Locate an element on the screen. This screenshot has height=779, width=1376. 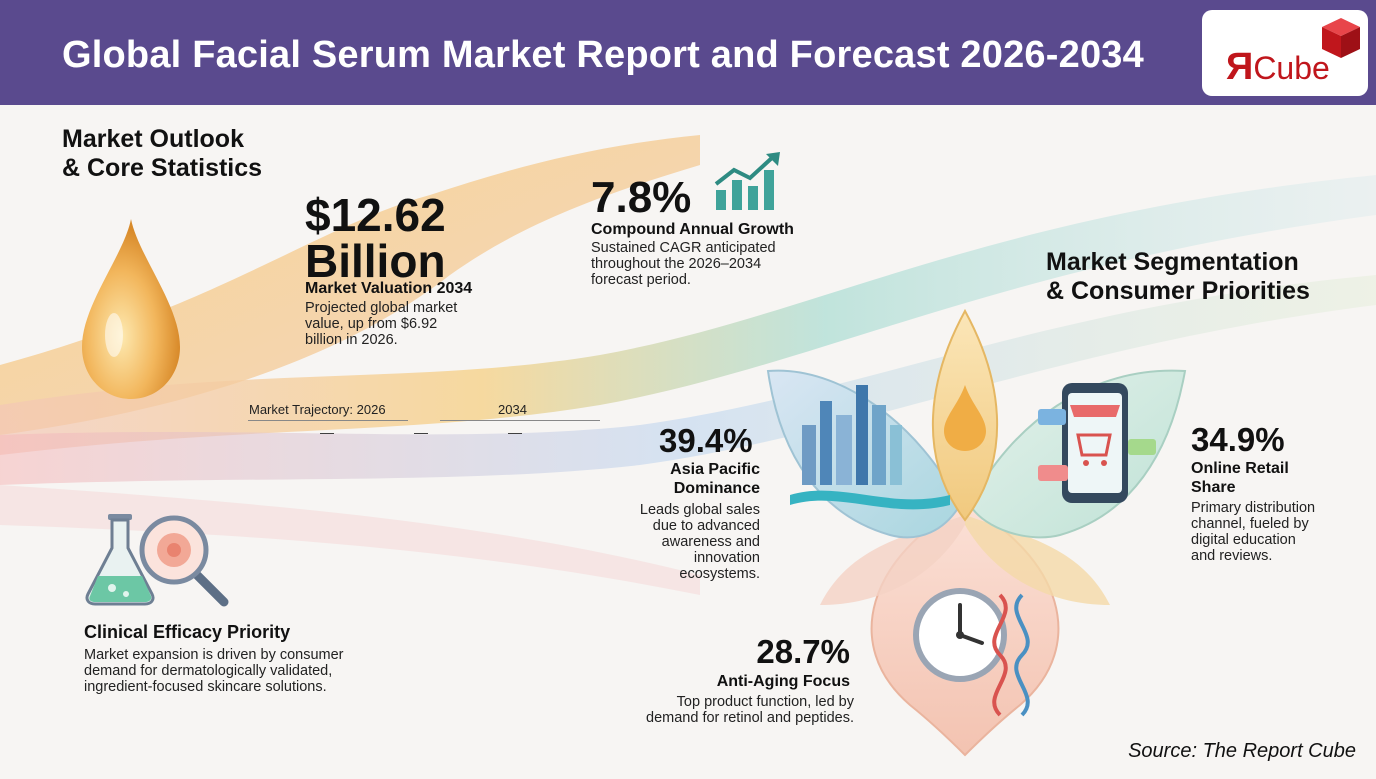
cube-icon is located at coordinates (1341, 38).